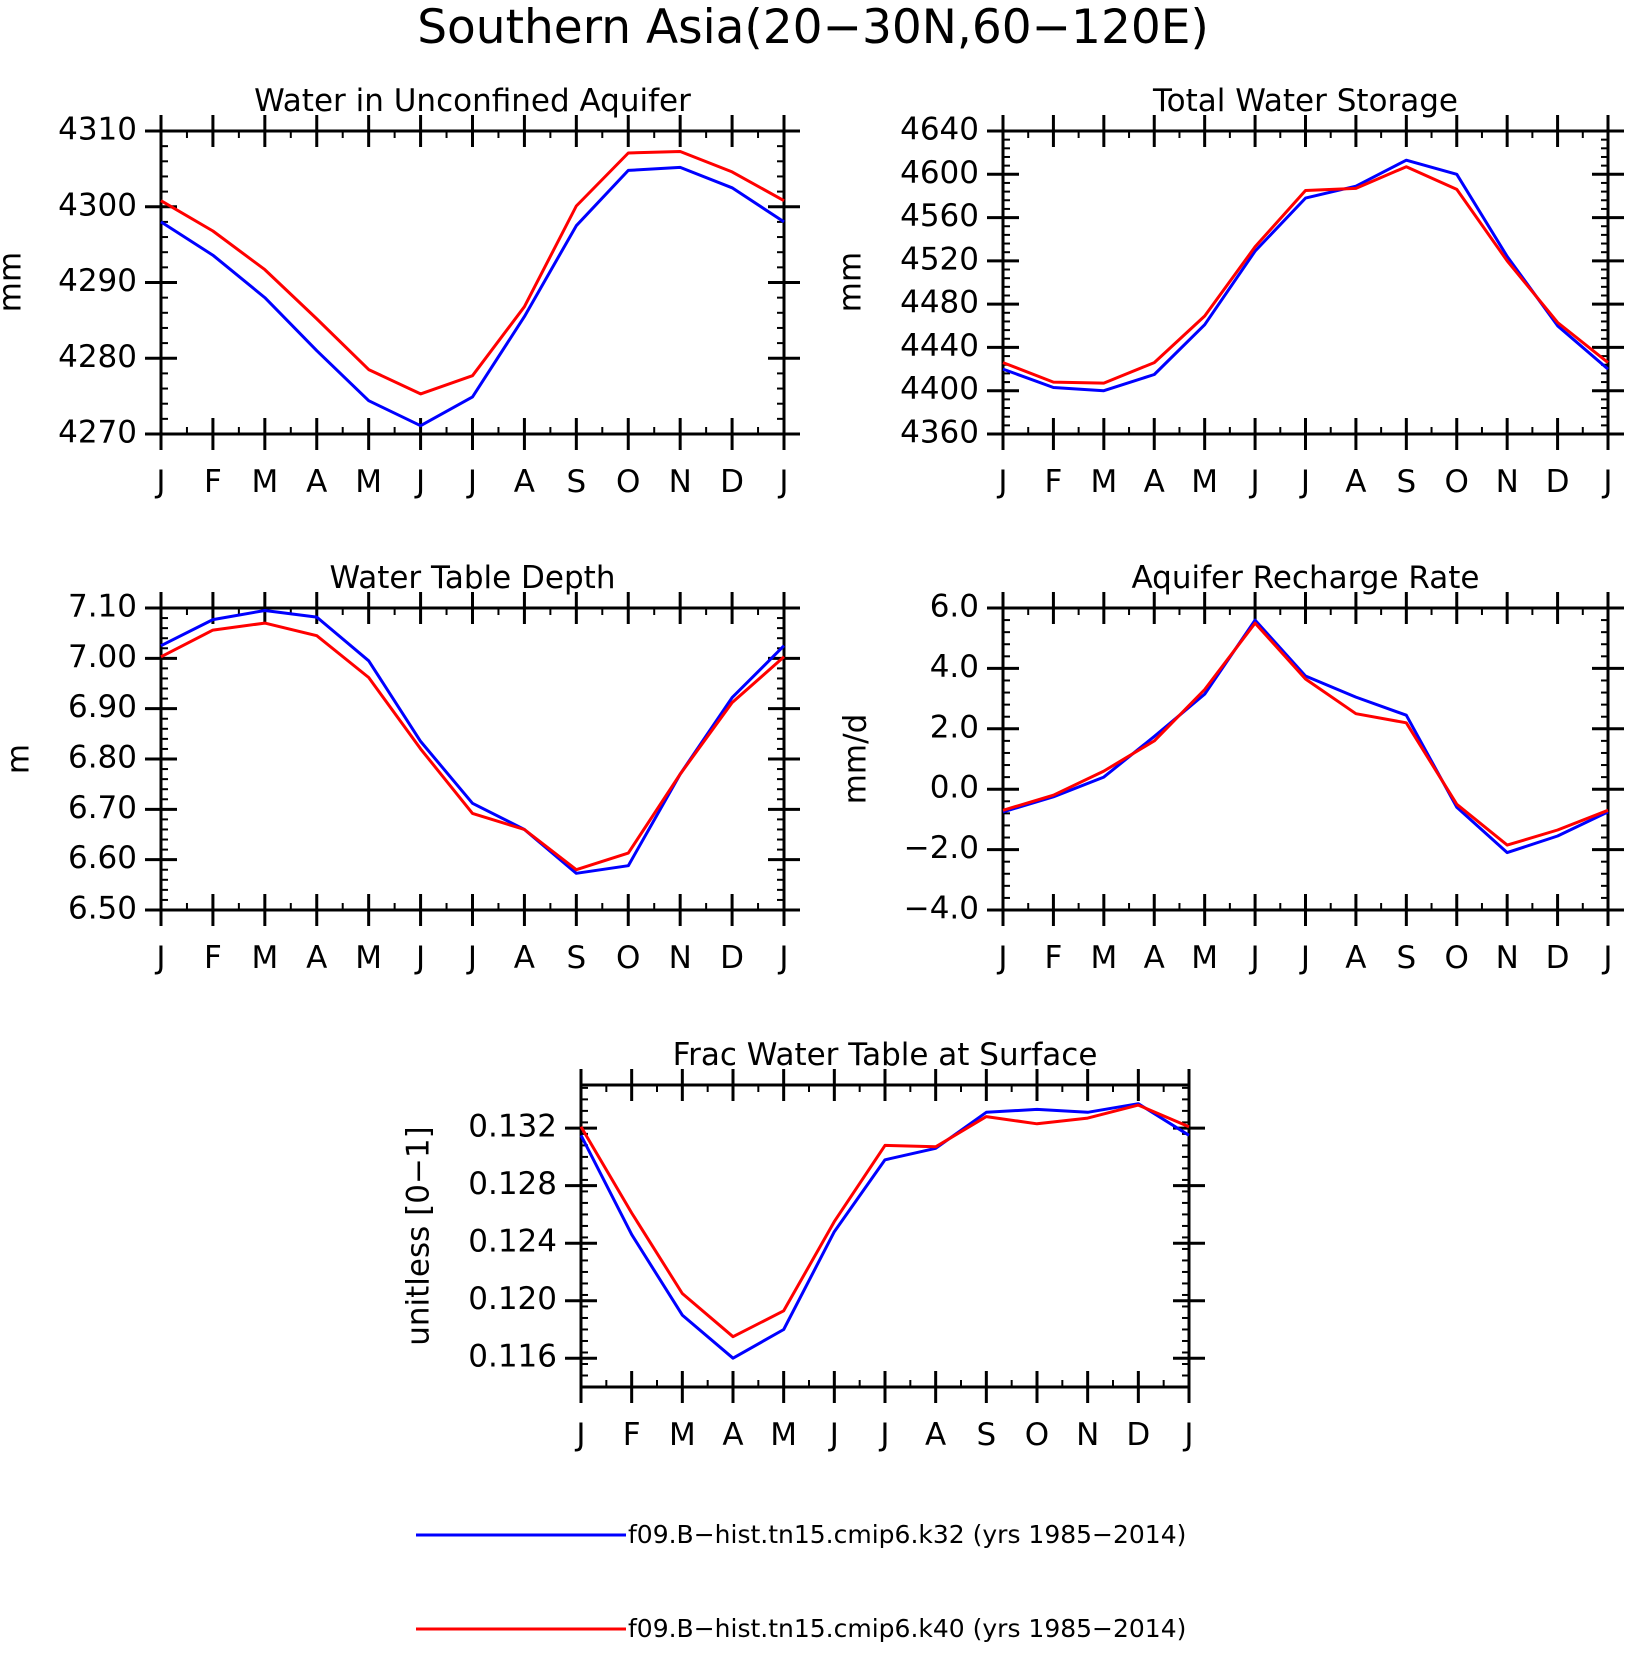 The height and width of the screenshot is (1672, 1626). What do you see at coordinates (939, 346) in the screenshot?
I see `y-tick-label: 4440` at bounding box center [939, 346].